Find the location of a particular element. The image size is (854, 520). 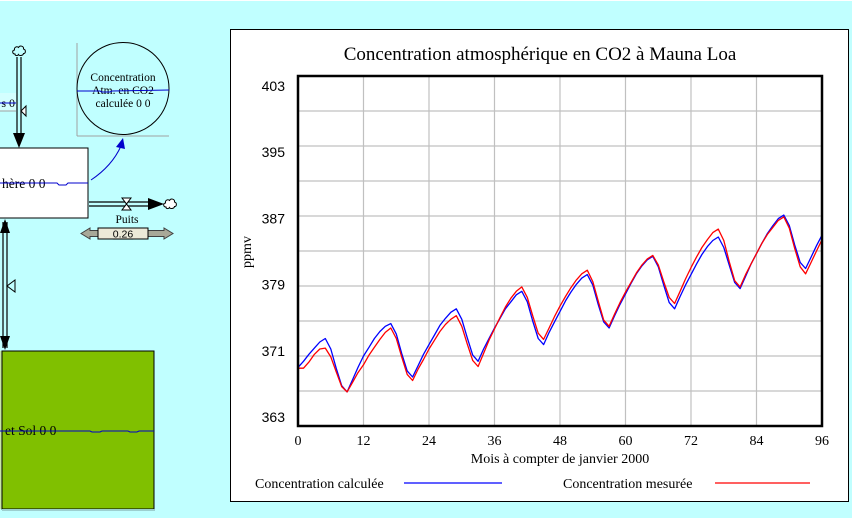

y-tick-label: 403 is located at coordinates (274, 86).